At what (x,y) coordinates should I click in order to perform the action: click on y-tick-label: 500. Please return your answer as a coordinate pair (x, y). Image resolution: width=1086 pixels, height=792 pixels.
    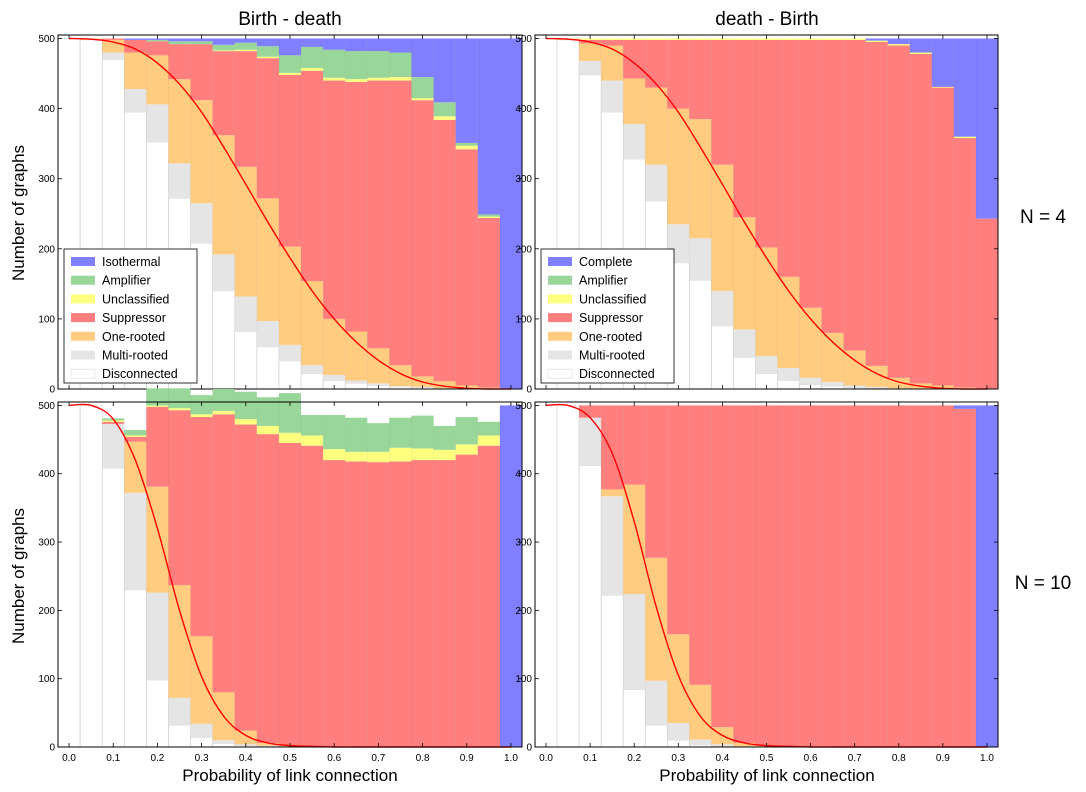
    Looking at the image, I should click on (46, 39).